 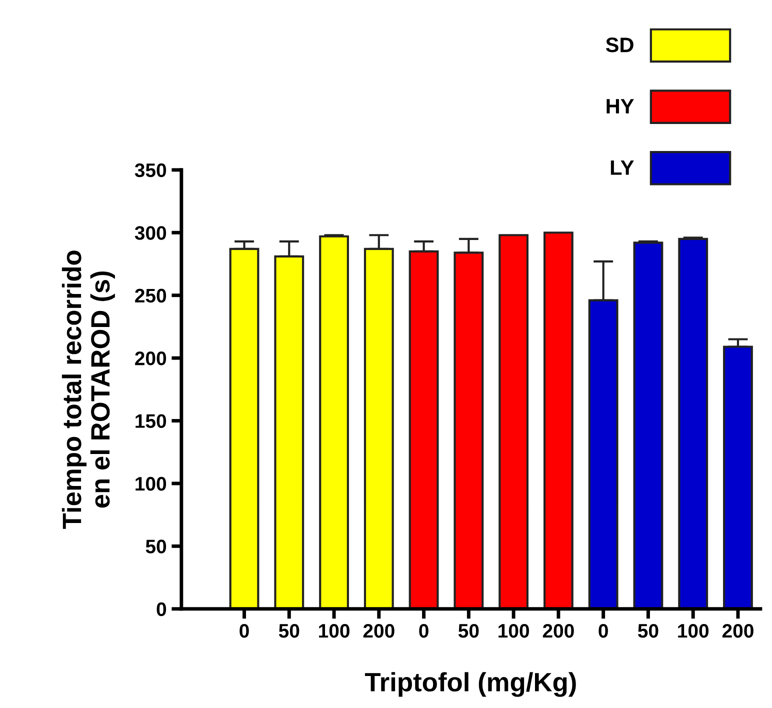 What do you see at coordinates (470, 684) in the screenshot?
I see `x-axis-title: Triptofol (mg/Kg)` at bounding box center [470, 684].